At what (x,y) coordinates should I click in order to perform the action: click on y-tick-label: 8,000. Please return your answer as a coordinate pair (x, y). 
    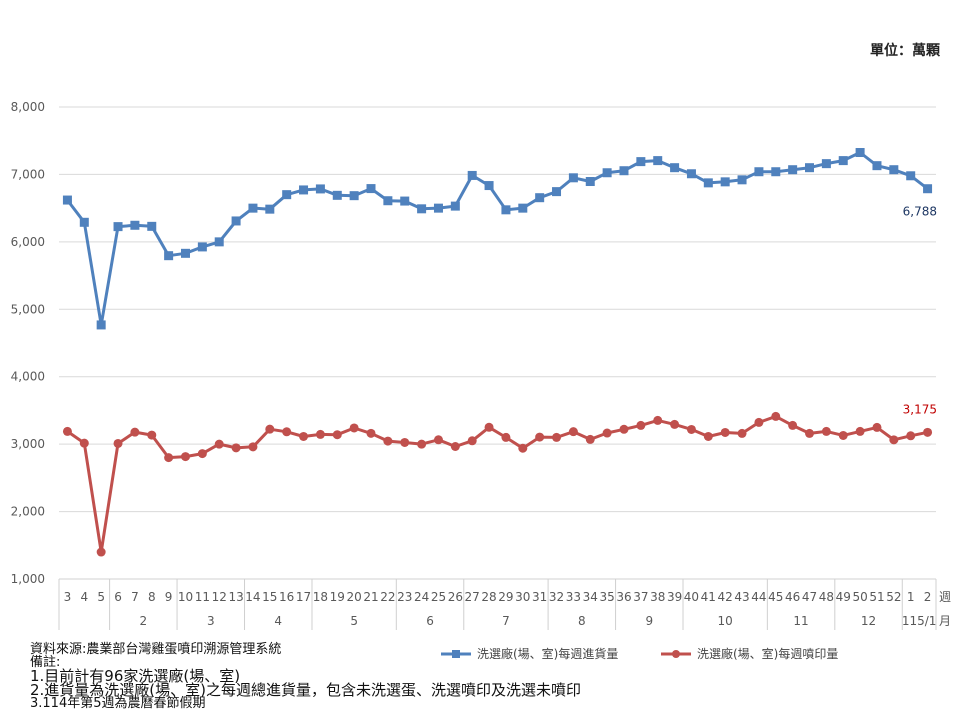
    Looking at the image, I should click on (28, 107).